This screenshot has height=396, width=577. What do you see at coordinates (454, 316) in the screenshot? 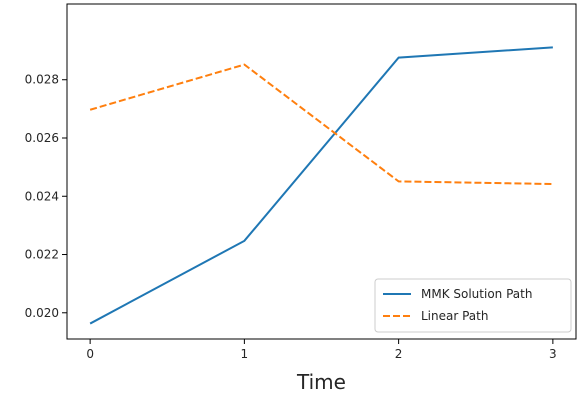
I see `legend-label-1: Linear Path` at bounding box center [454, 316].